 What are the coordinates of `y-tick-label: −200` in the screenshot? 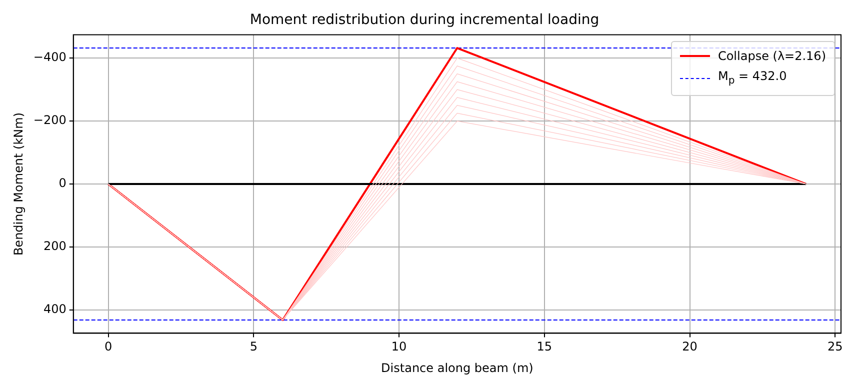 It's located at (49, 120).